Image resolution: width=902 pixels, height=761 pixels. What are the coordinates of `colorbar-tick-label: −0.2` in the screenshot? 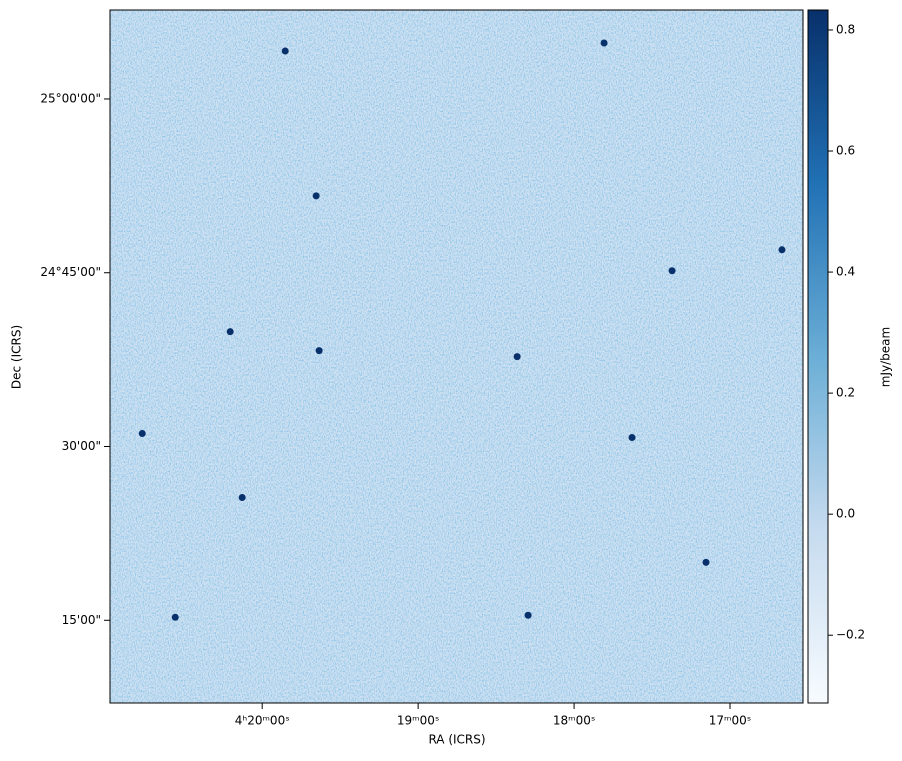 It's located at (850, 635).